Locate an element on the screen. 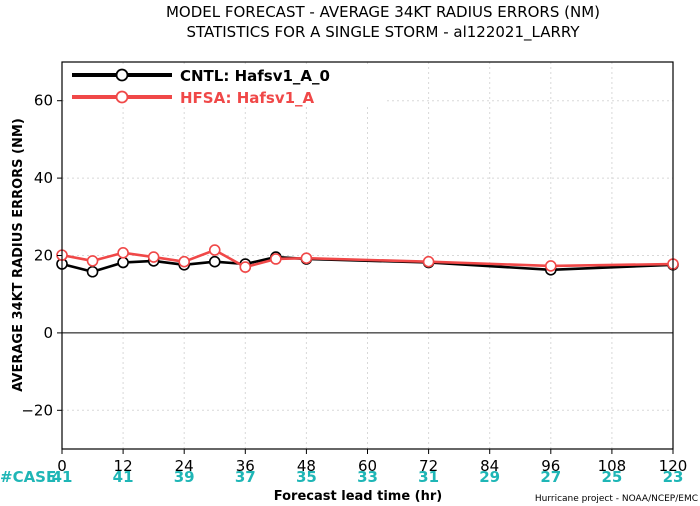  case-counts: 41 41 39 37 35 33 31 29 27 25 23 is located at coordinates (368, 477).